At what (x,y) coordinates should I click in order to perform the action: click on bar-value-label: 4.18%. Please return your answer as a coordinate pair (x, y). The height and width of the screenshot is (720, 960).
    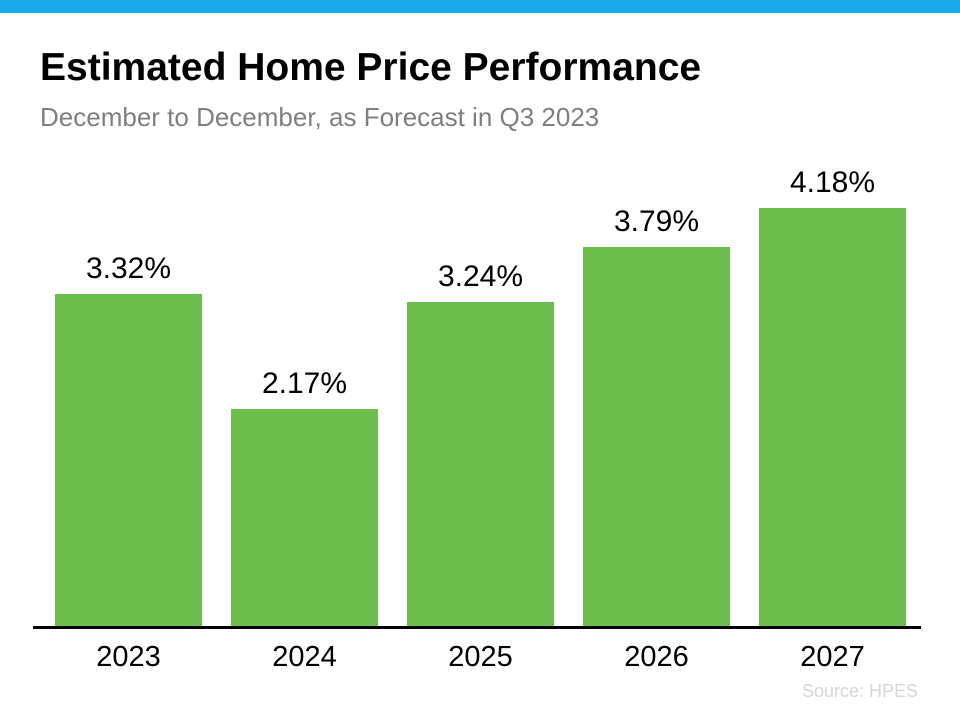
    Looking at the image, I should click on (832, 182).